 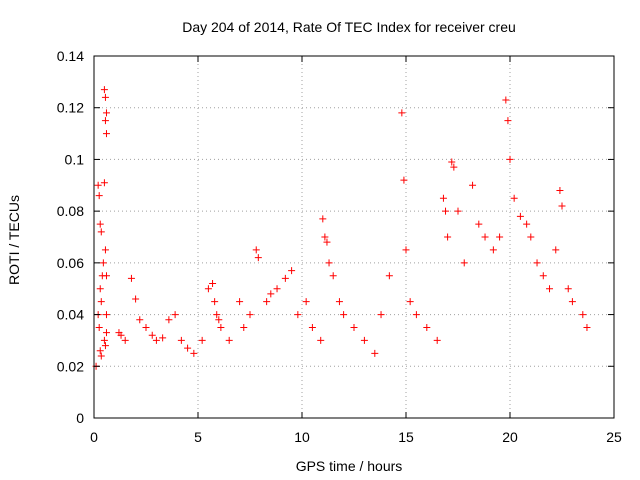 What do you see at coordinates (80, 418) in the screenshot?
I see `y-tick-label: 0` at bounding box center [80, 418].